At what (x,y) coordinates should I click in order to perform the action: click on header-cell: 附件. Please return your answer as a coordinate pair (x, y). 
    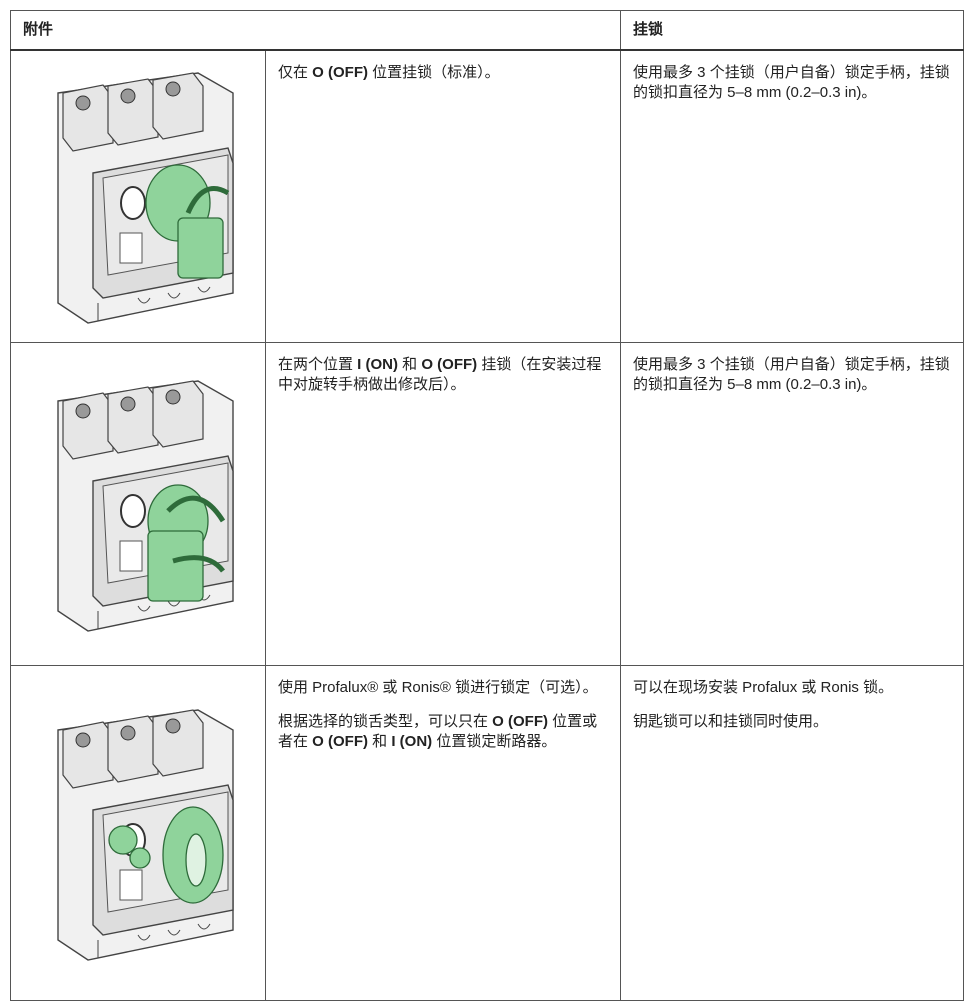
    Looking at the image, I should click on (315, 30).